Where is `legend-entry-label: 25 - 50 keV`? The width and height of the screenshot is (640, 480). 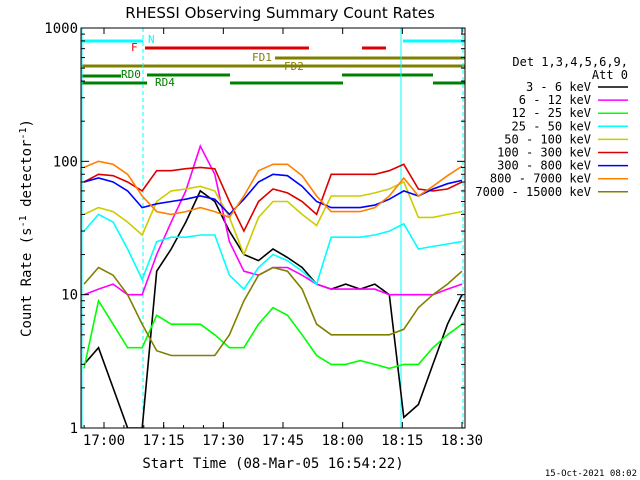 legend-entry-label: 25 - 50 keV is located at coordinates (551, 126).